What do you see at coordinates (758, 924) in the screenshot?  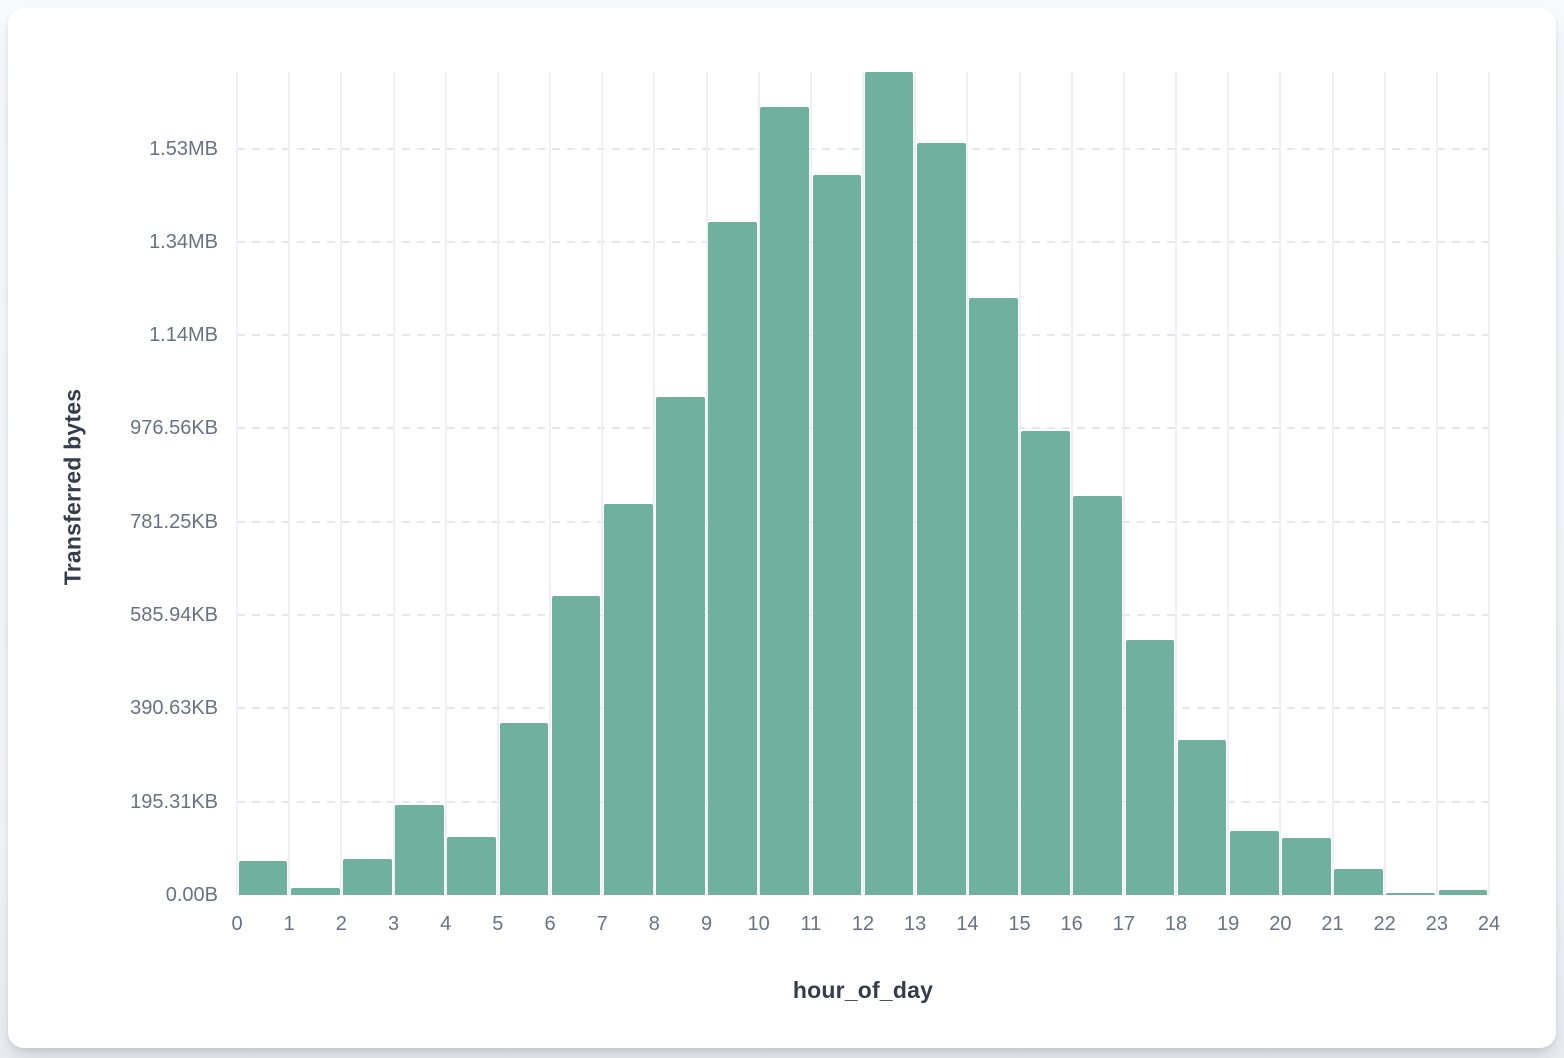 I see `x-tick-label: 10` at bounding box center [758, 924].